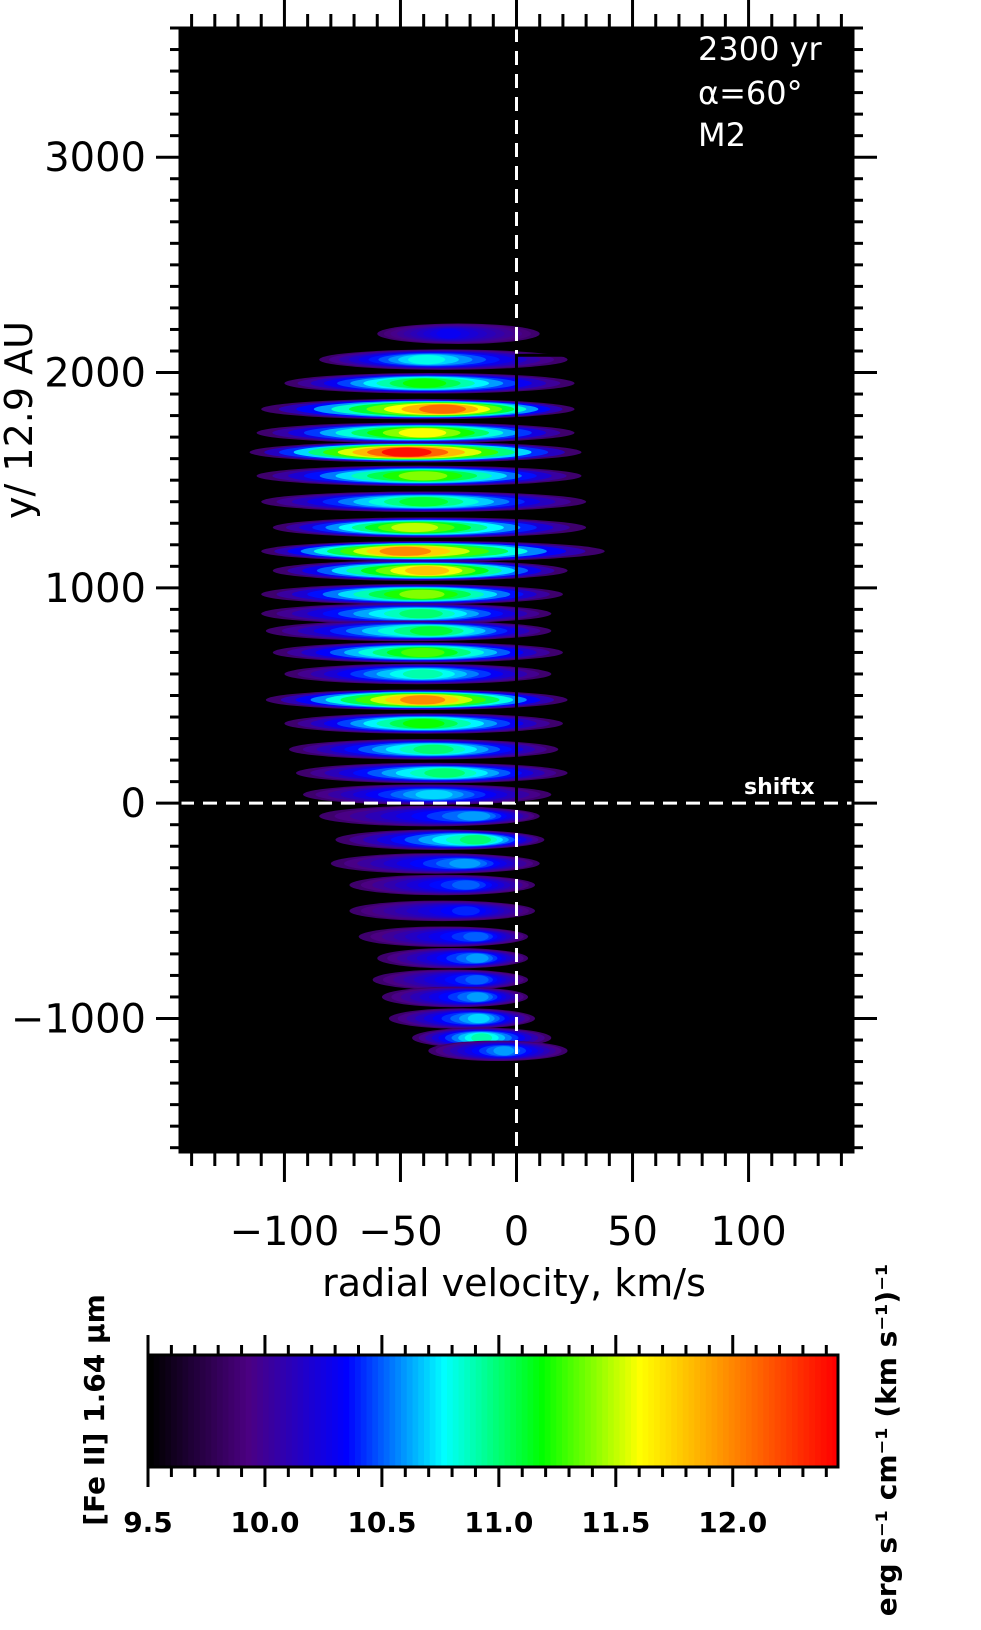 This screenshot has width=981, height=1630. I want to click on colorbar-tick-label: 11.5, so click(615, 1522).